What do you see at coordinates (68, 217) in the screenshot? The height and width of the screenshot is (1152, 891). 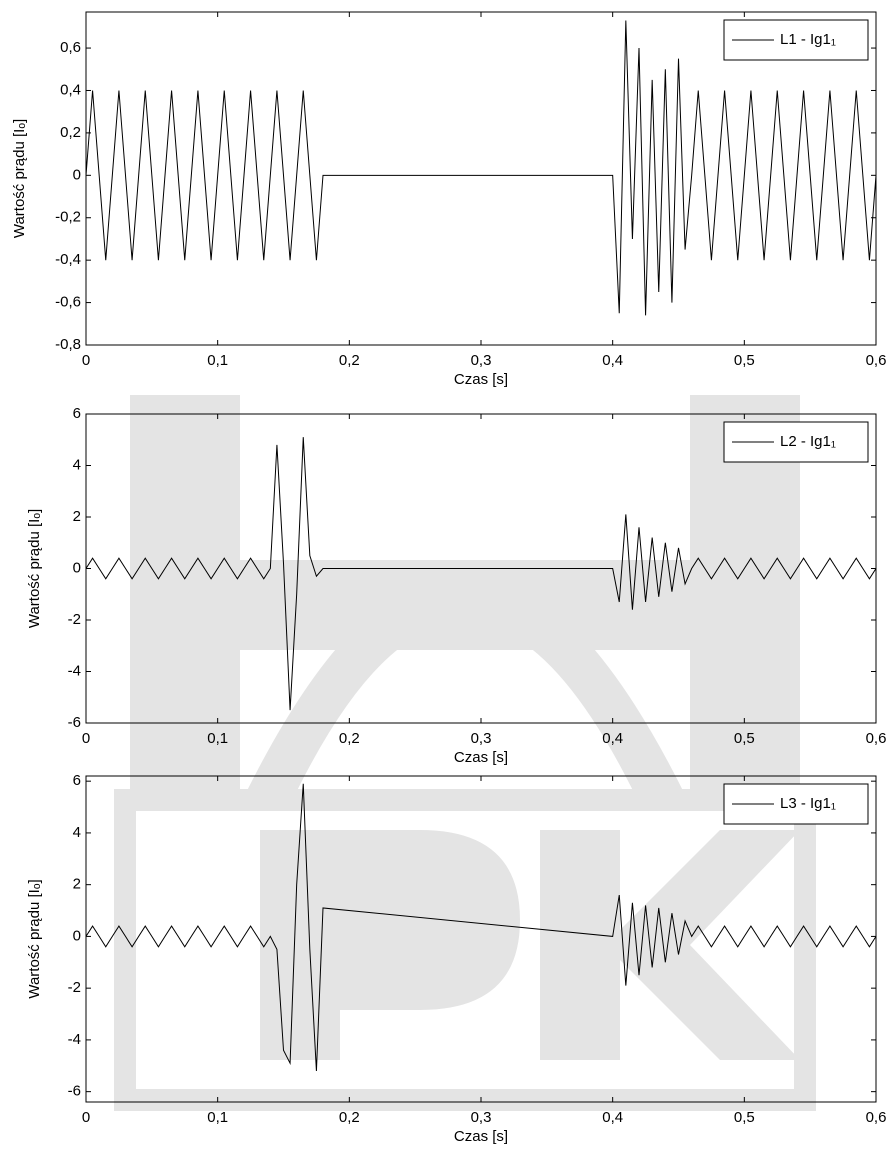 I see `y-tick-label: -0,2` at bounding box center [68, 217].